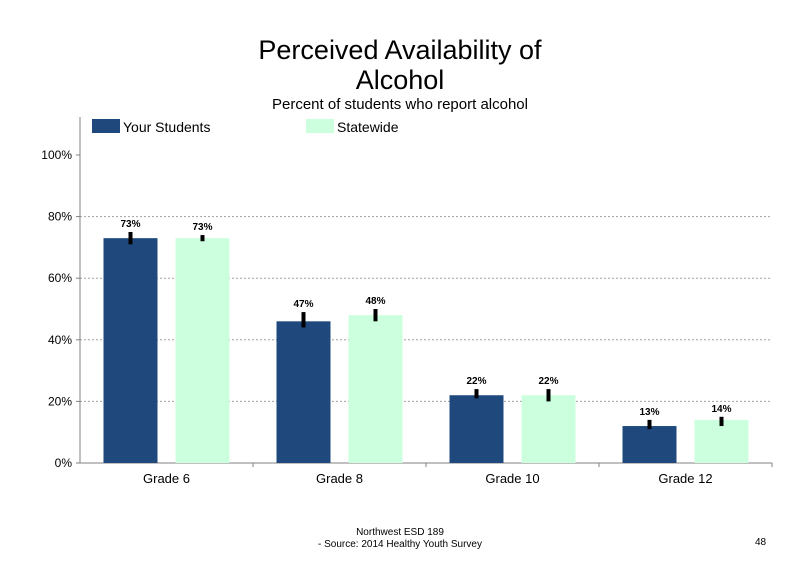  I want to click on legend-label: Statewide, so click(368, 127).